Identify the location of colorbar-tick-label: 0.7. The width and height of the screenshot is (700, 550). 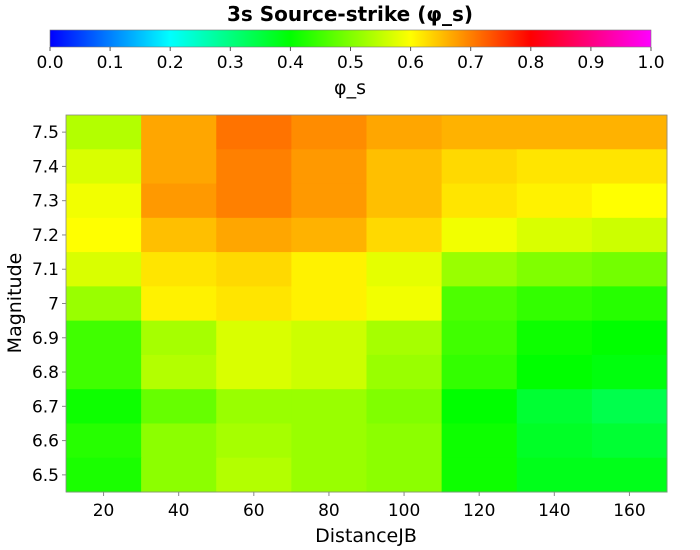
(470, 63).